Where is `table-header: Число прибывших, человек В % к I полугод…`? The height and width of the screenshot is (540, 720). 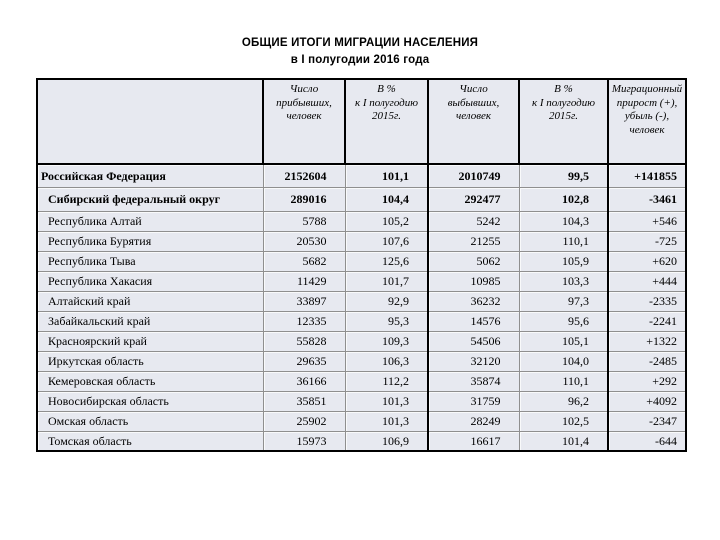
table-header: Число прибывших, человек В % к I полугод… is located at coordinates (361, 121).